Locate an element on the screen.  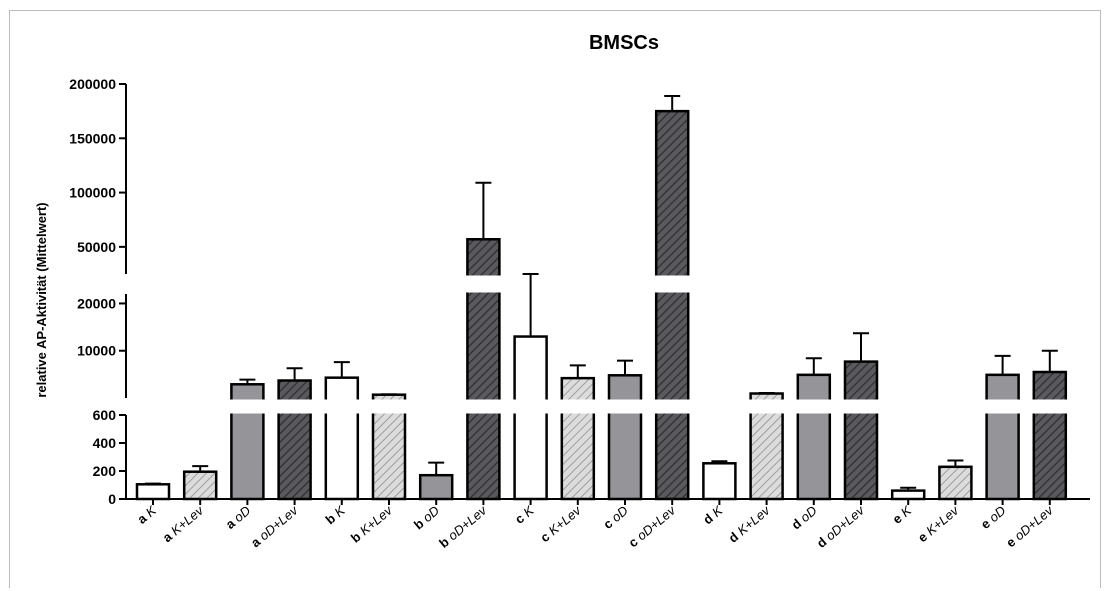
y-tick-label: 600 is located at coordinates (105, 415).